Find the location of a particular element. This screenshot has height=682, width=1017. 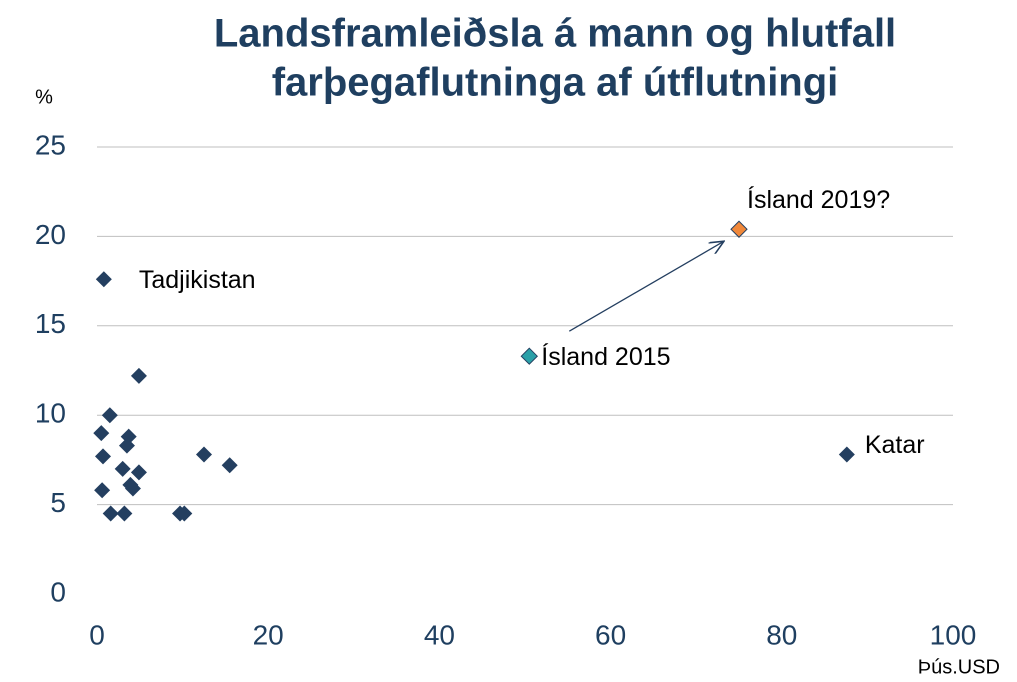

x-tick-label: 0 is located at coordinates (97, 634).